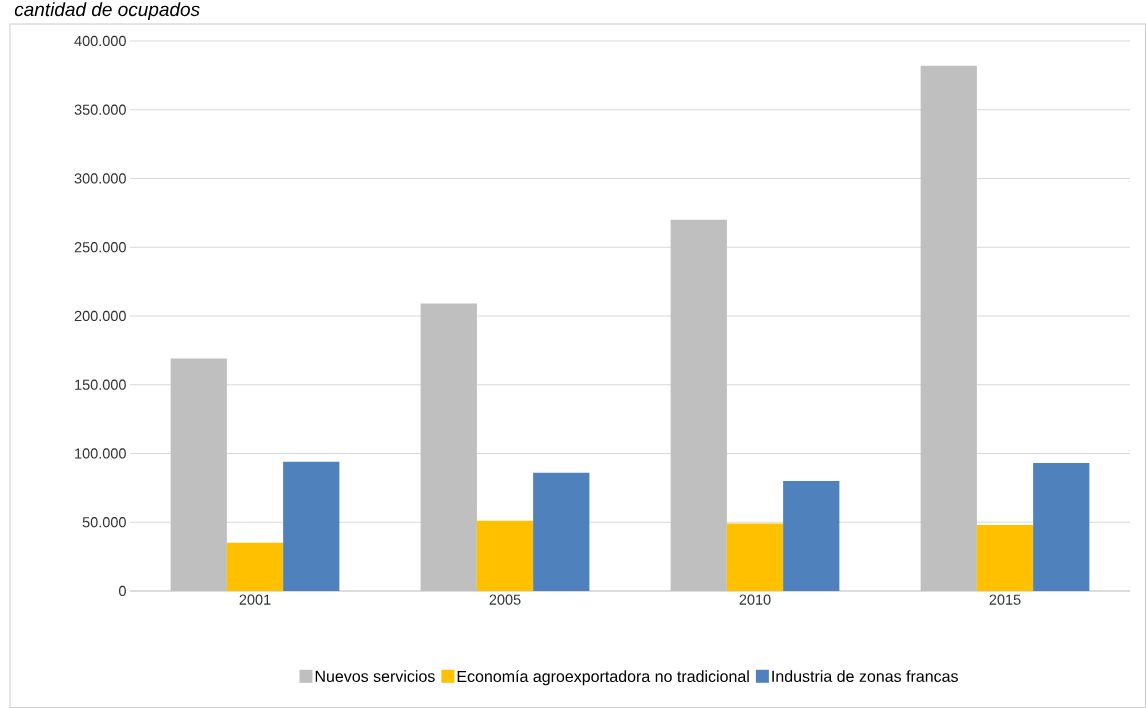 This screenshot has width=1146, height=708. I want to click on y-tick-label: 150.000, so click(100, 384).